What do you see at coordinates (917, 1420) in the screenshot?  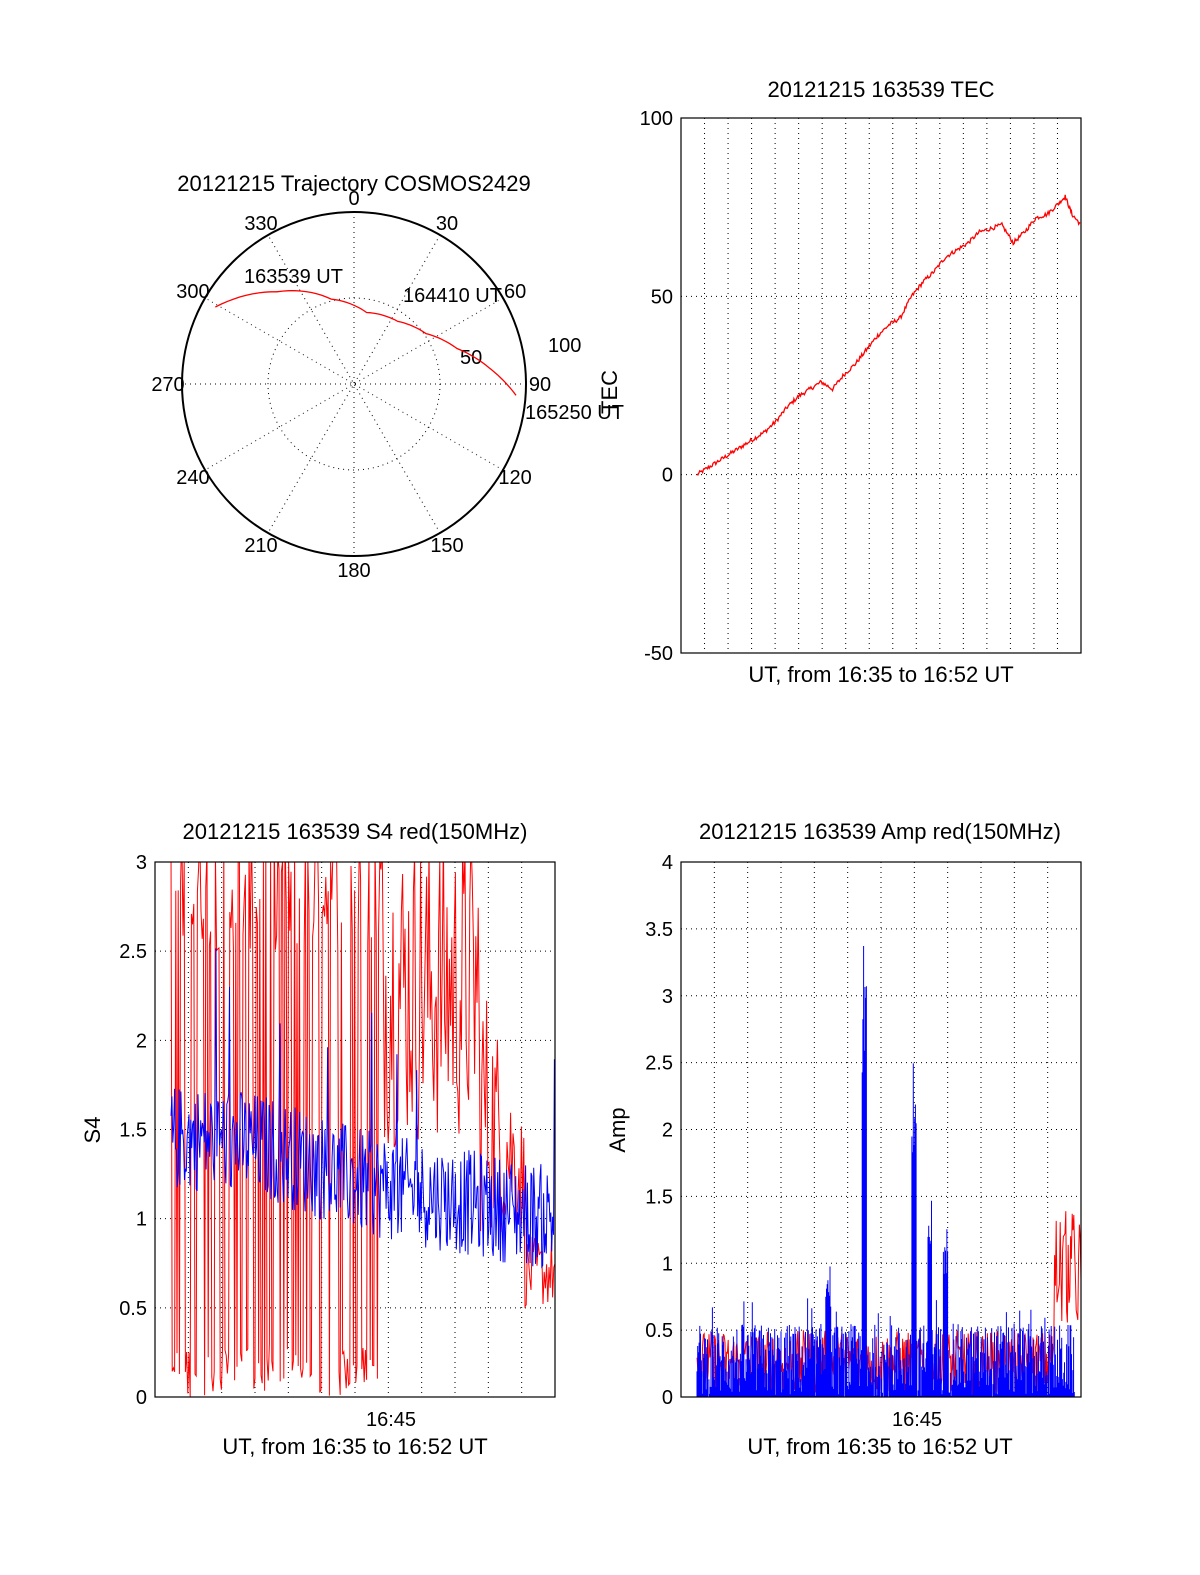 I see `amp-x-tick-1645: 16:45` at bounding box center [917, 1420].